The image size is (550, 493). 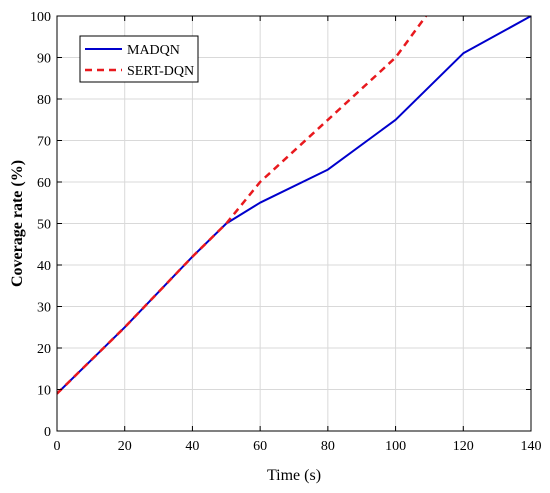 I want to click on x-axis-label: Time (s), so click(x=294, y=475).